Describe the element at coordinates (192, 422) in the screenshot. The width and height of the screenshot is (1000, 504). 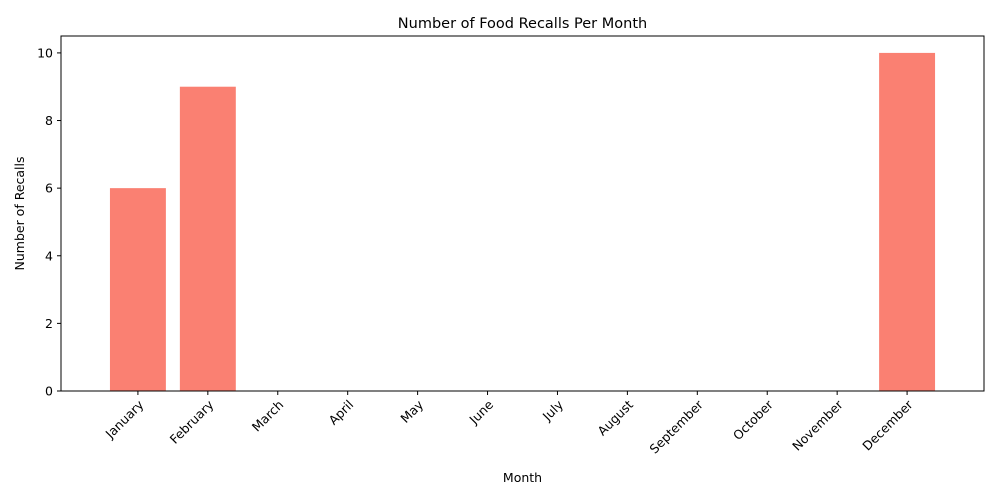
I see `x-tick-label-february: February` at that location.